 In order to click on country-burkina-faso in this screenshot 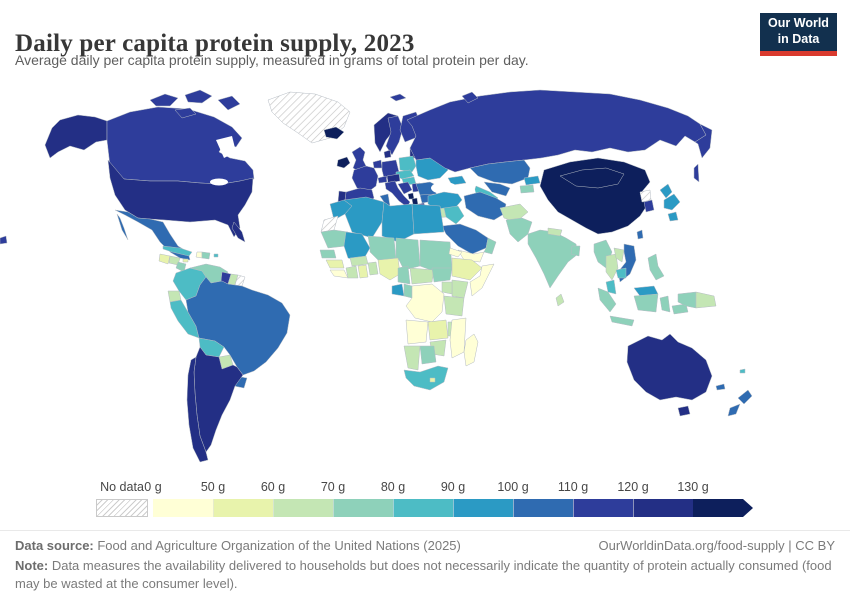, I will do `click(359, 261)`.